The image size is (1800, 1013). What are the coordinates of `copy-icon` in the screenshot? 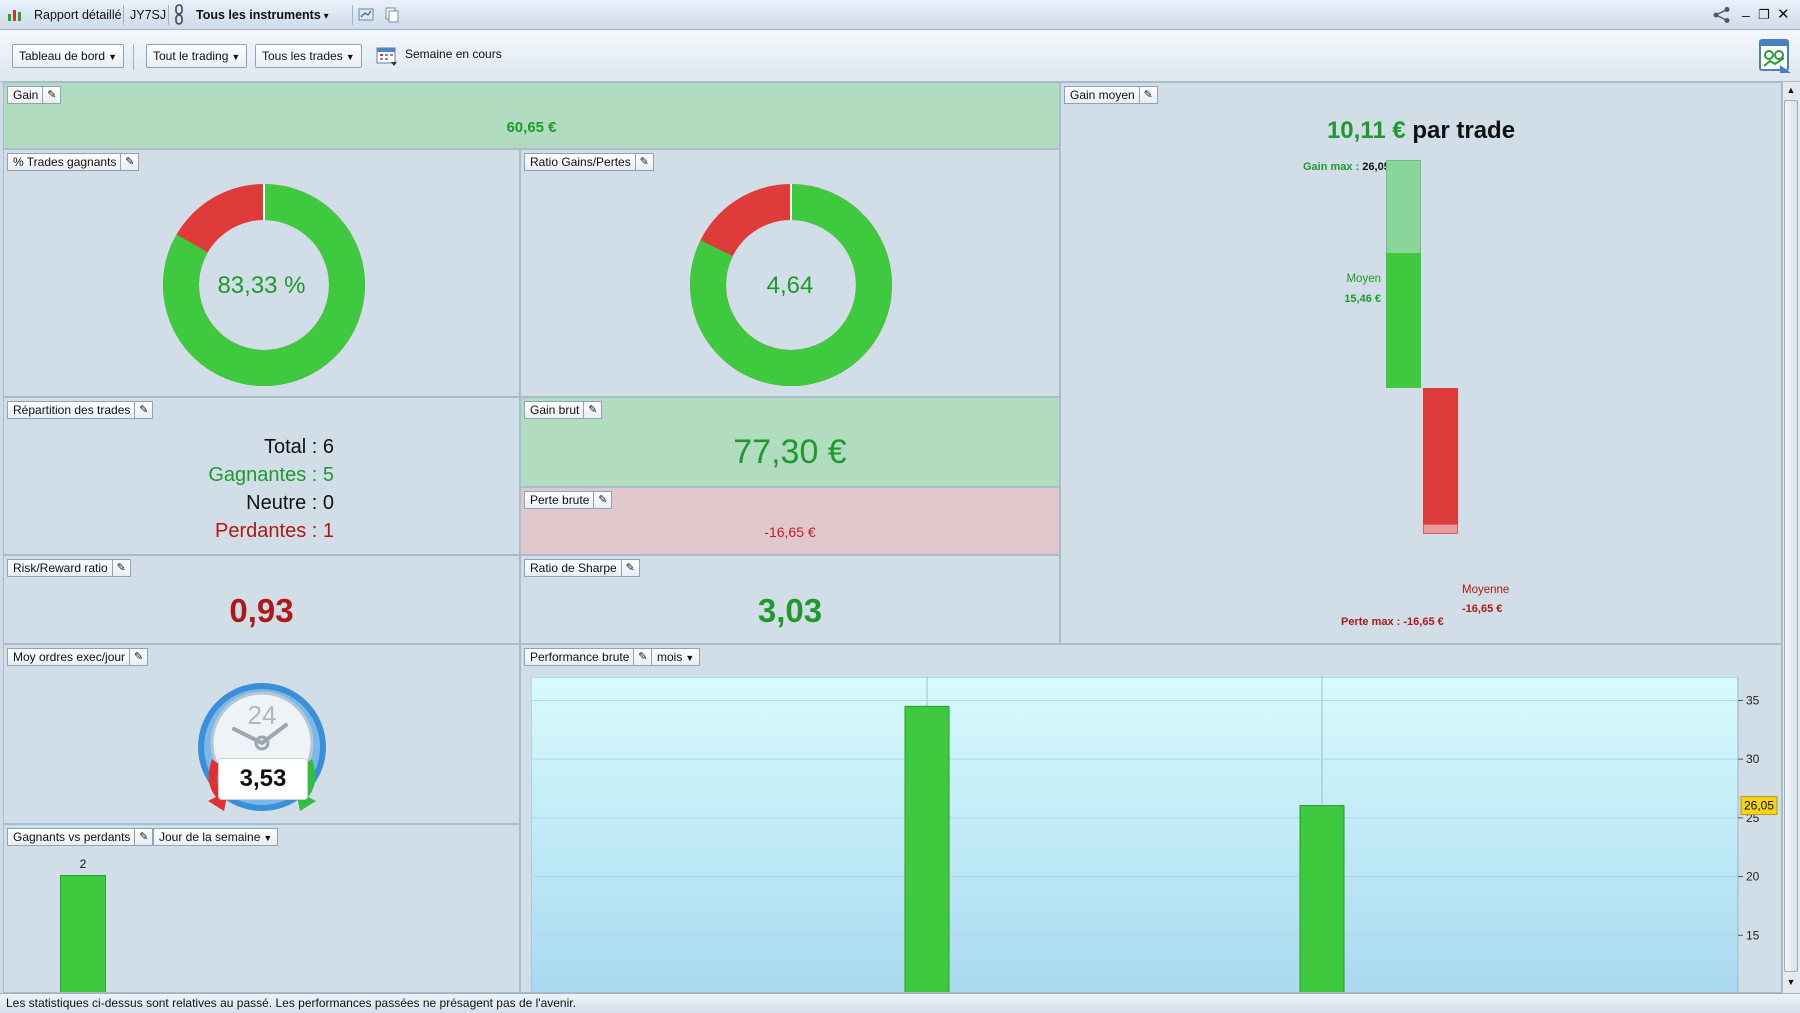 It's located at (392, 15).